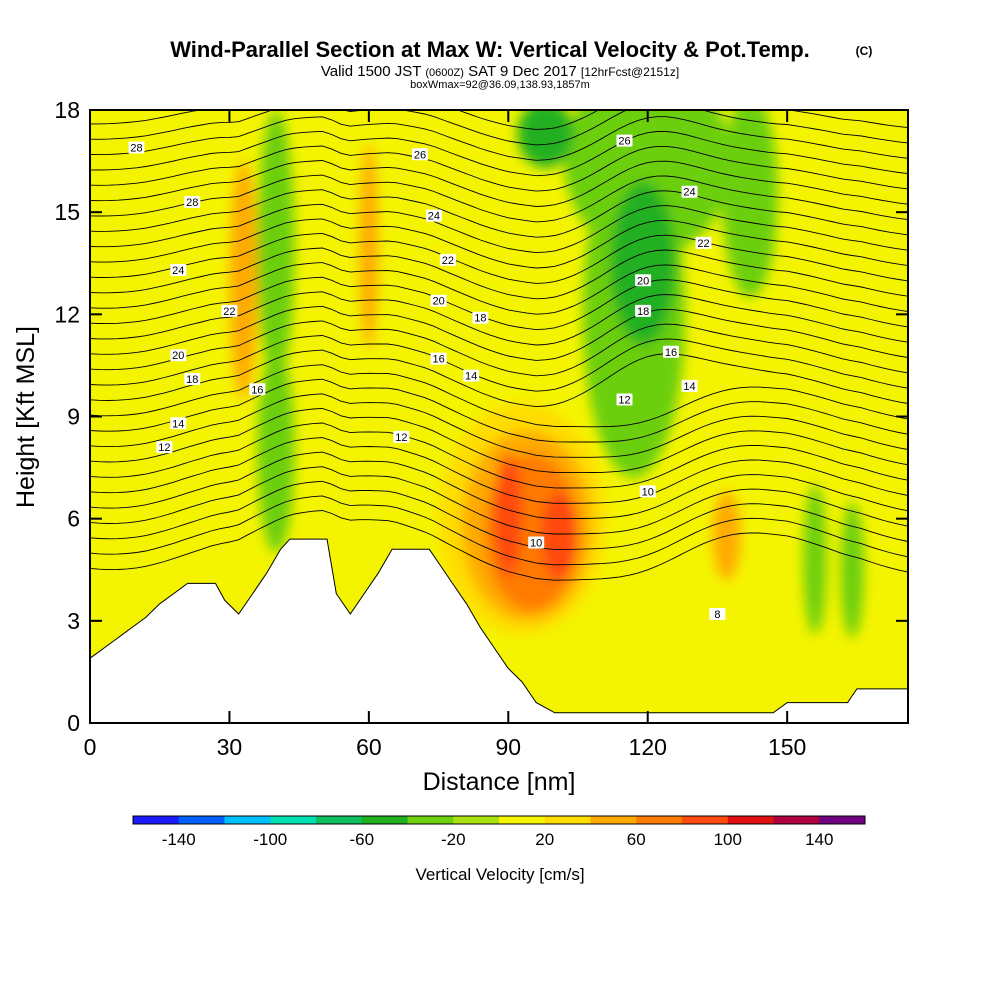  Describe the element at coordinates (864, 51) in the screenshot. I see `copyright-mark: (C)` at that location.